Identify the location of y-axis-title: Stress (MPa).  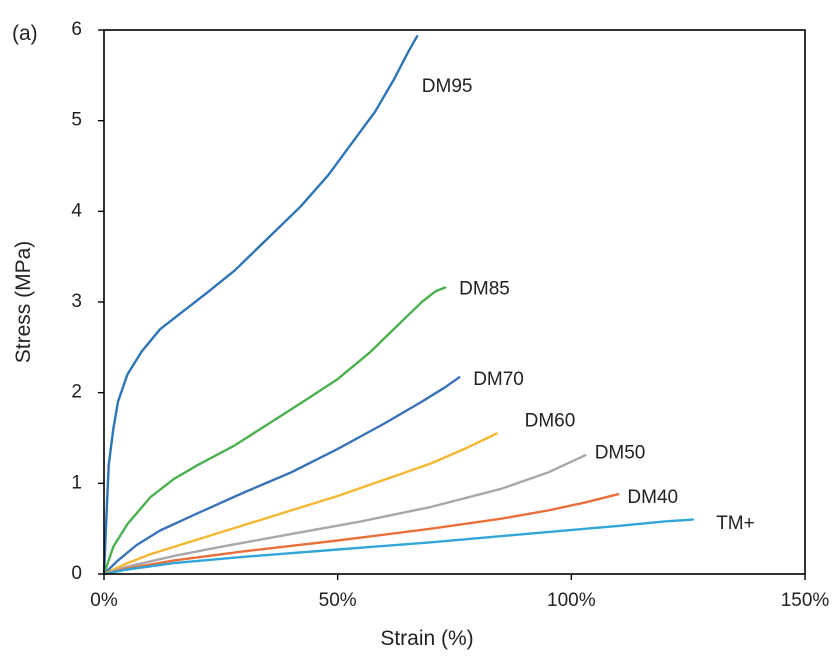
(23, 302).